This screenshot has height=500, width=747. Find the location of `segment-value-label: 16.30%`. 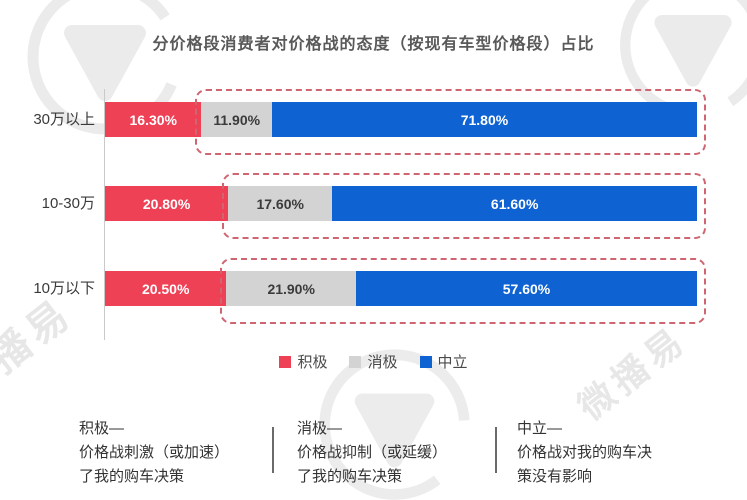

segment-value-label: 16.30% is located at coordinates (153, 119).